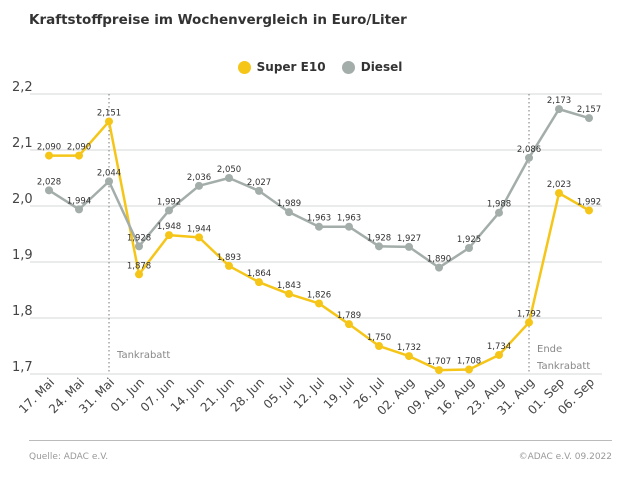  I want to click on divider, so click(320, 440).